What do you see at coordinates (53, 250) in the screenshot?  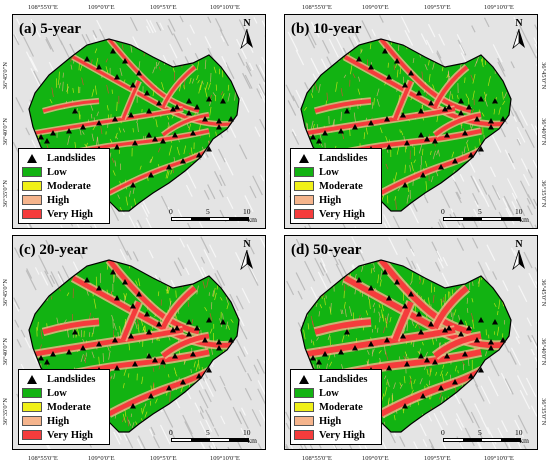 I see `panel-title: (c) 20-year` at bounding box center [53, 250].